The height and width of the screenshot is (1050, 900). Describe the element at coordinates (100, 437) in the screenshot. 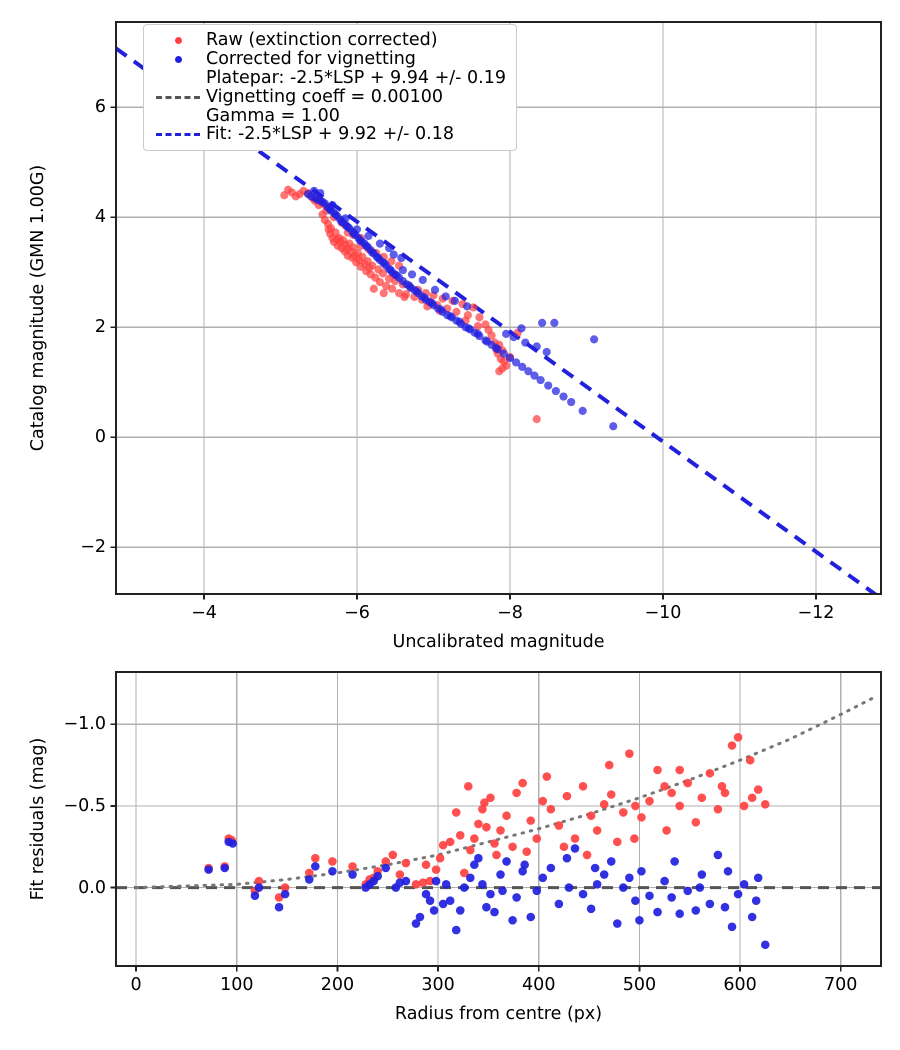

I see `top-panel-y-tick-label: 0` at that location.